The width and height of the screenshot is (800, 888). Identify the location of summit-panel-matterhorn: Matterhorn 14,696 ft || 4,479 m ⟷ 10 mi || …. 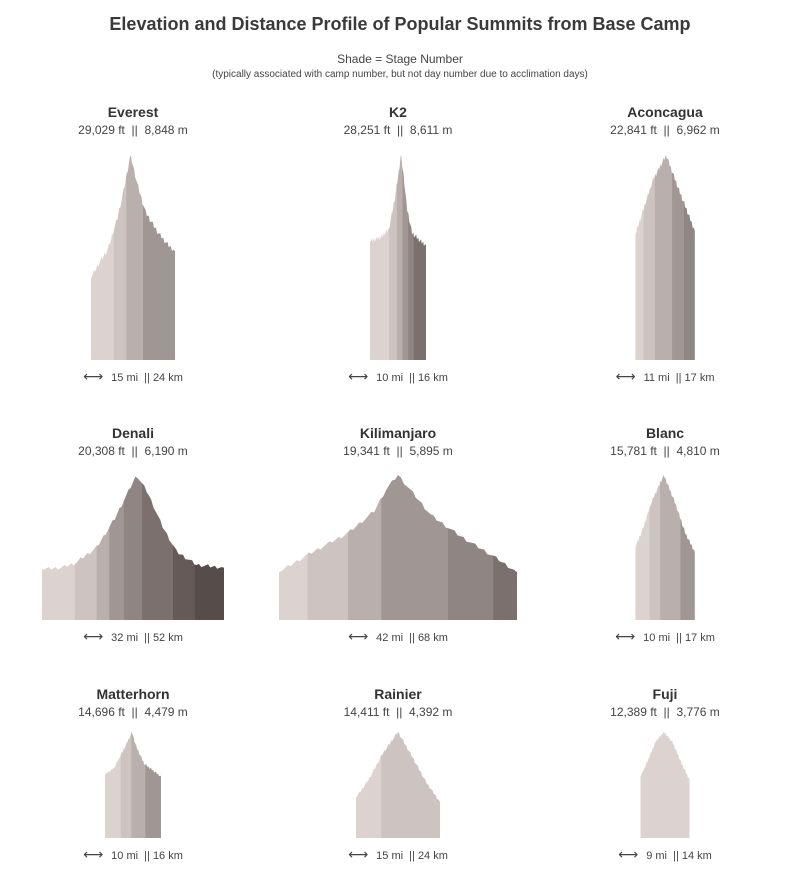
(133, 778).